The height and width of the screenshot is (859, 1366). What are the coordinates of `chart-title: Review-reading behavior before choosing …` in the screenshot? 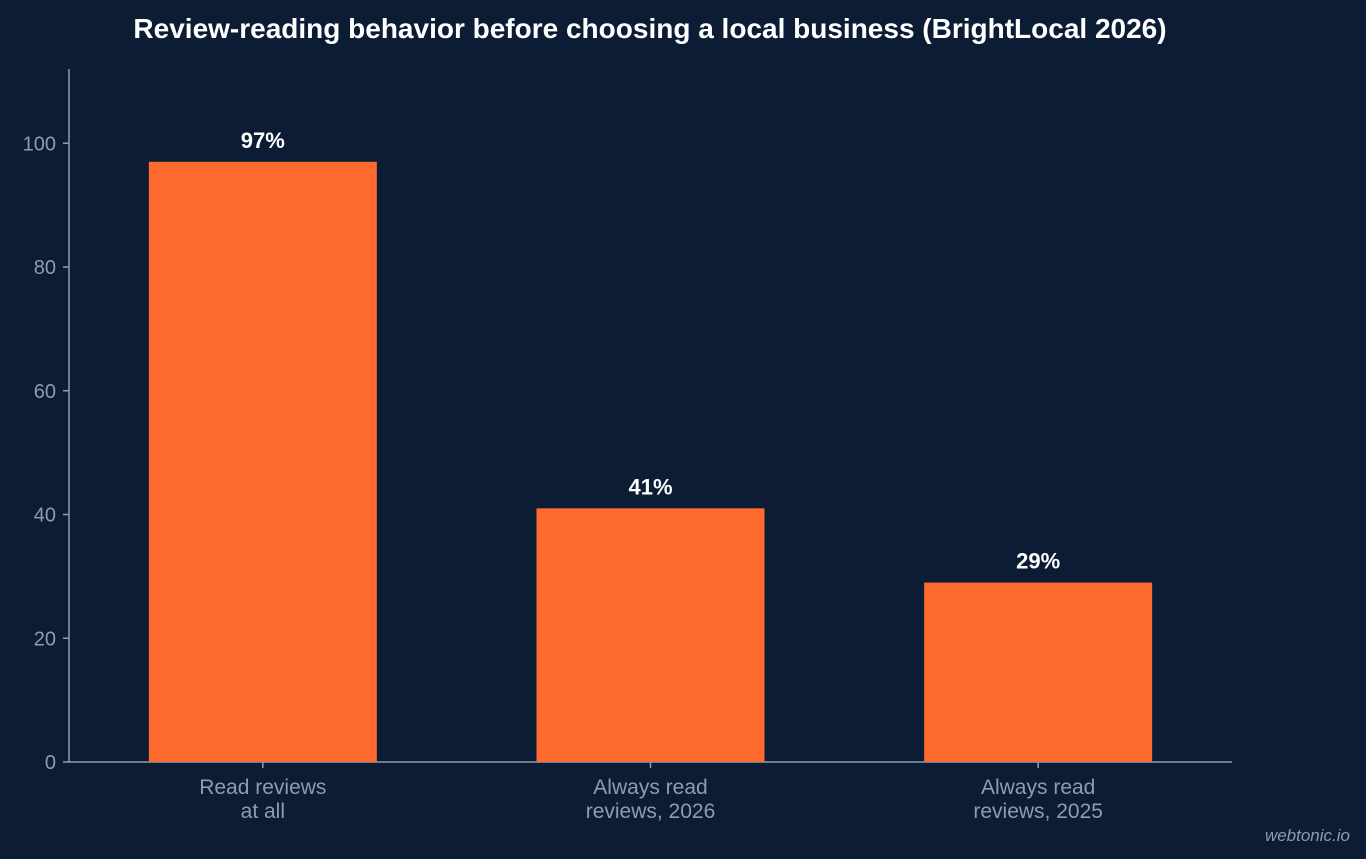 It's located at (649, 28).